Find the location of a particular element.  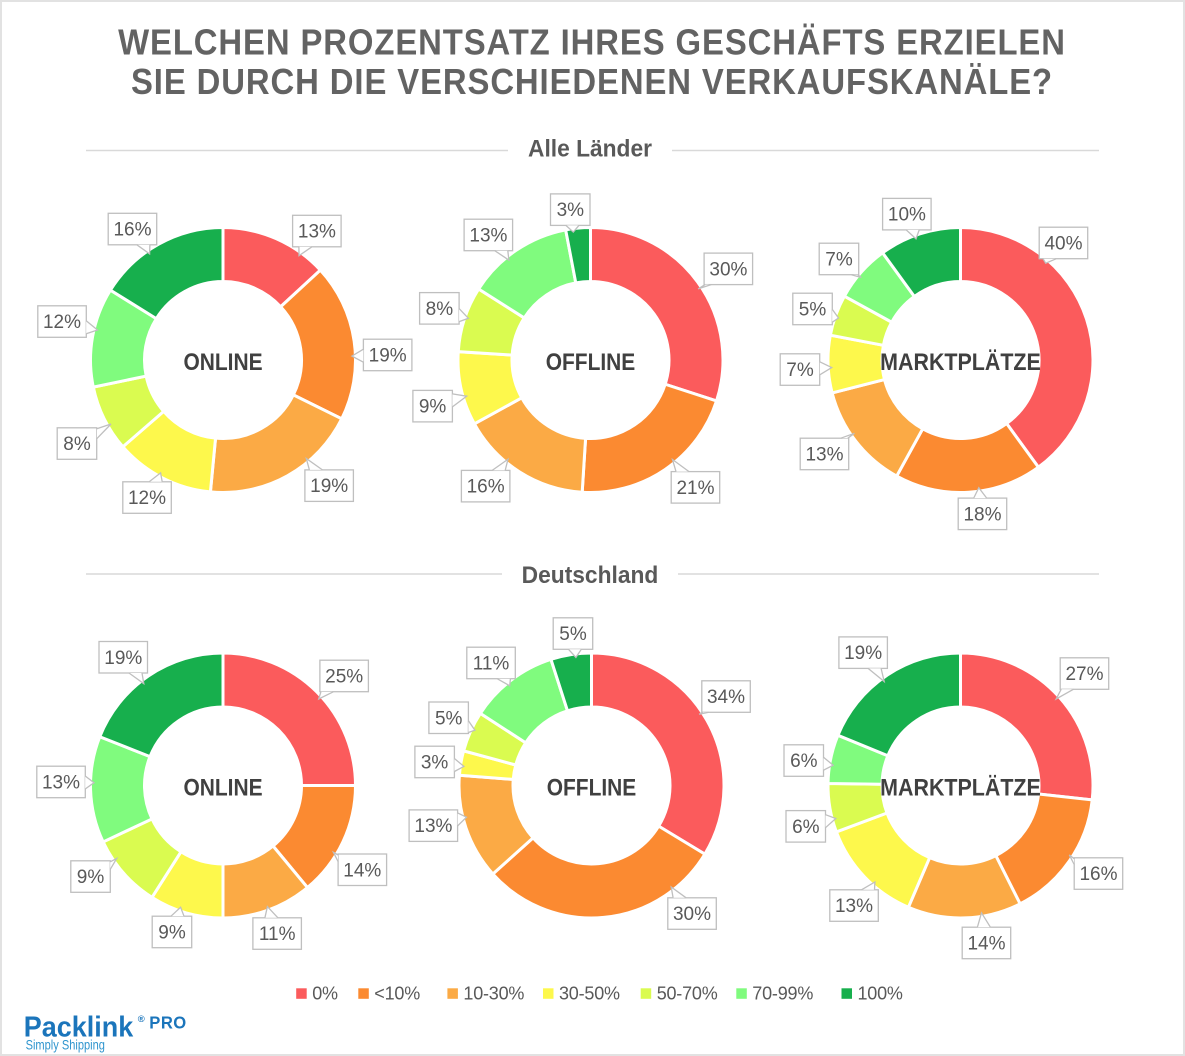

svg-text: 100% is located at coordinates (880, 994).